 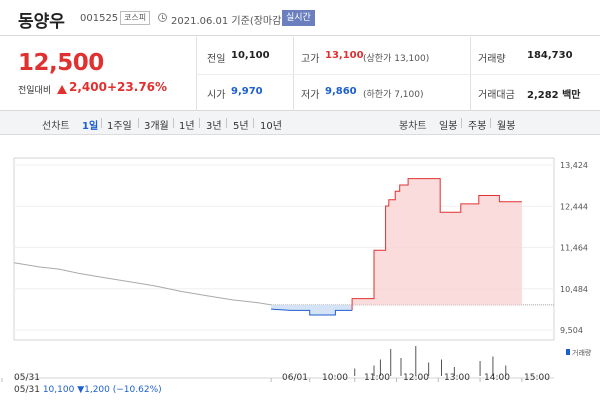 I want to click on y-tick-label: 13,424, so click(x=574, y=165).